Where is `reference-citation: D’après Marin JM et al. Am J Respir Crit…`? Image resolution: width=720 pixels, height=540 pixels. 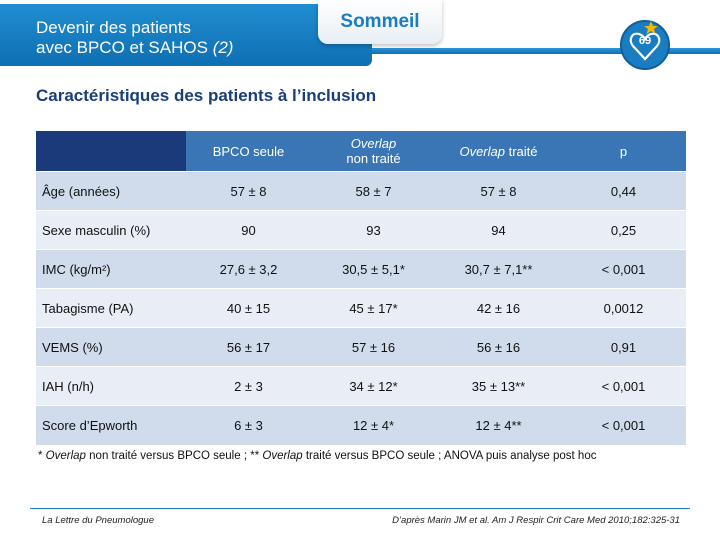
reference-citation: D’après Marin JM et al. Am J Respir Crit… is located at coordinates (536, 520).